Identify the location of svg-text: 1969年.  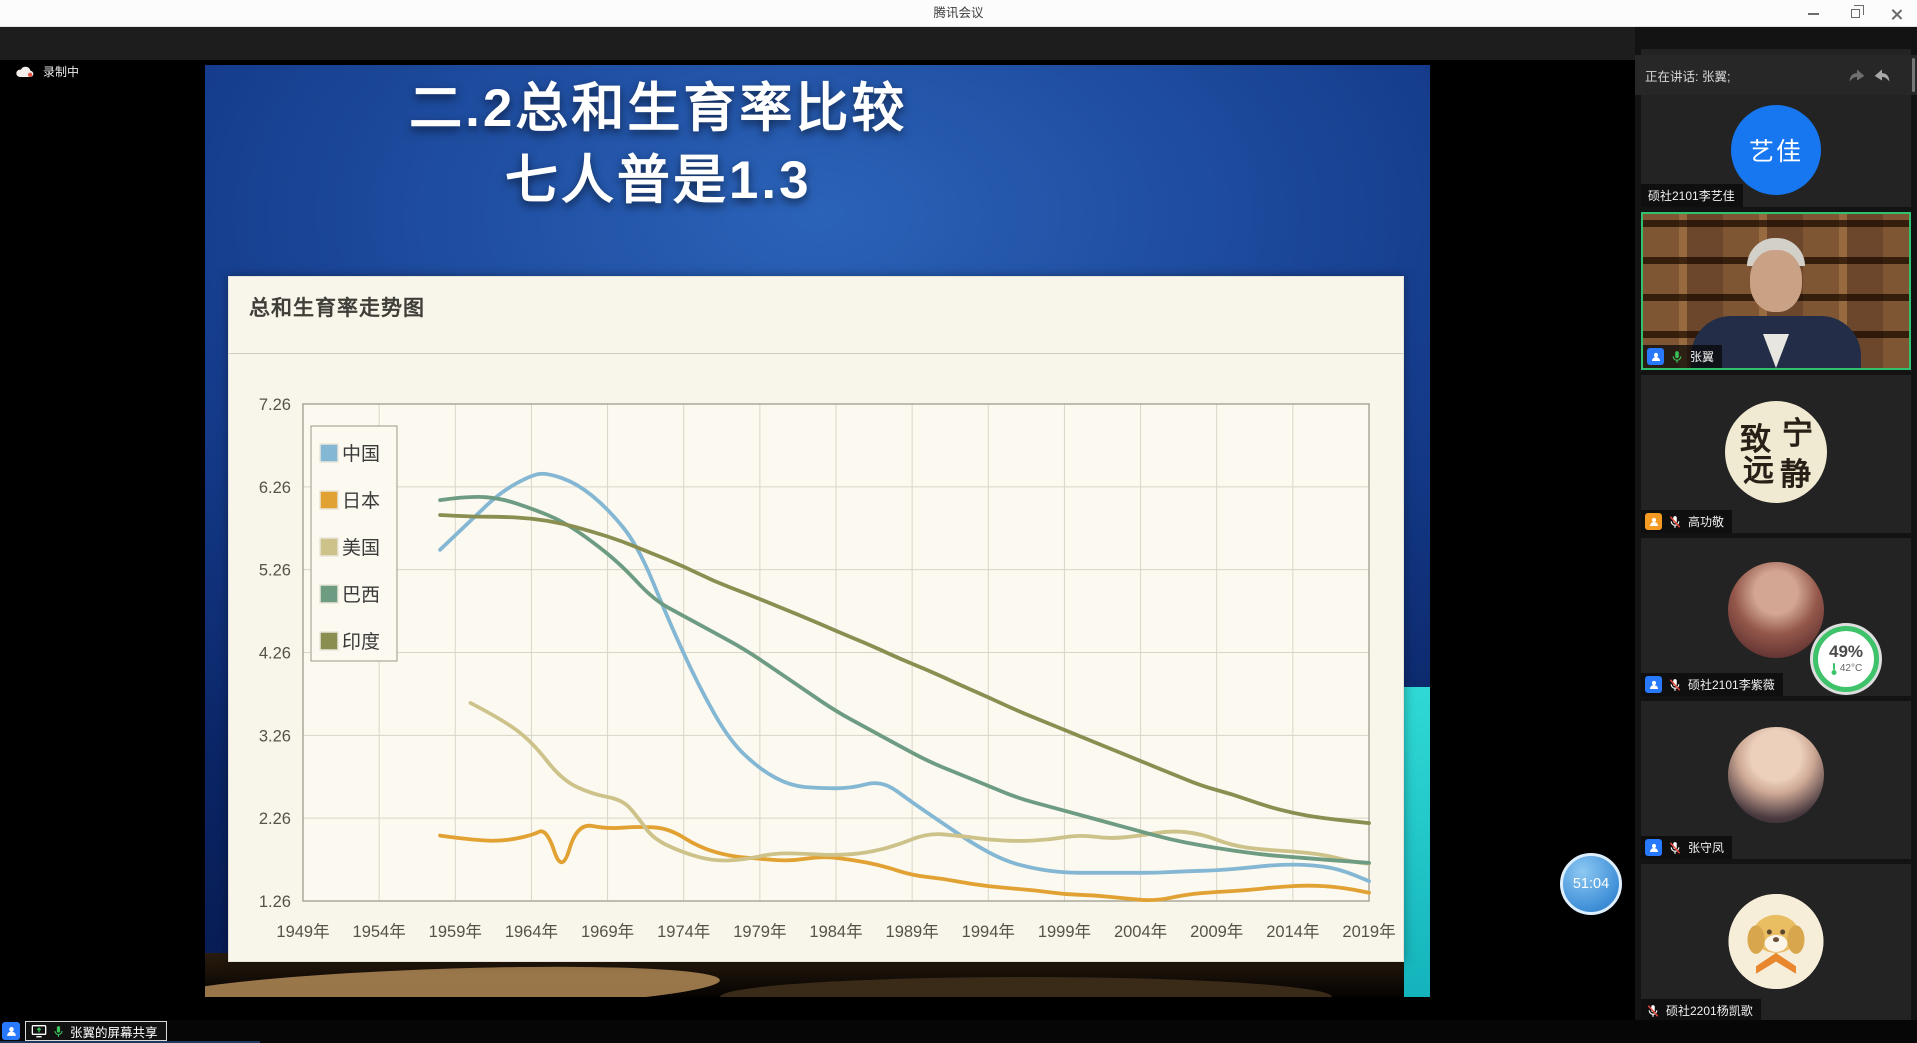
(607, 931).